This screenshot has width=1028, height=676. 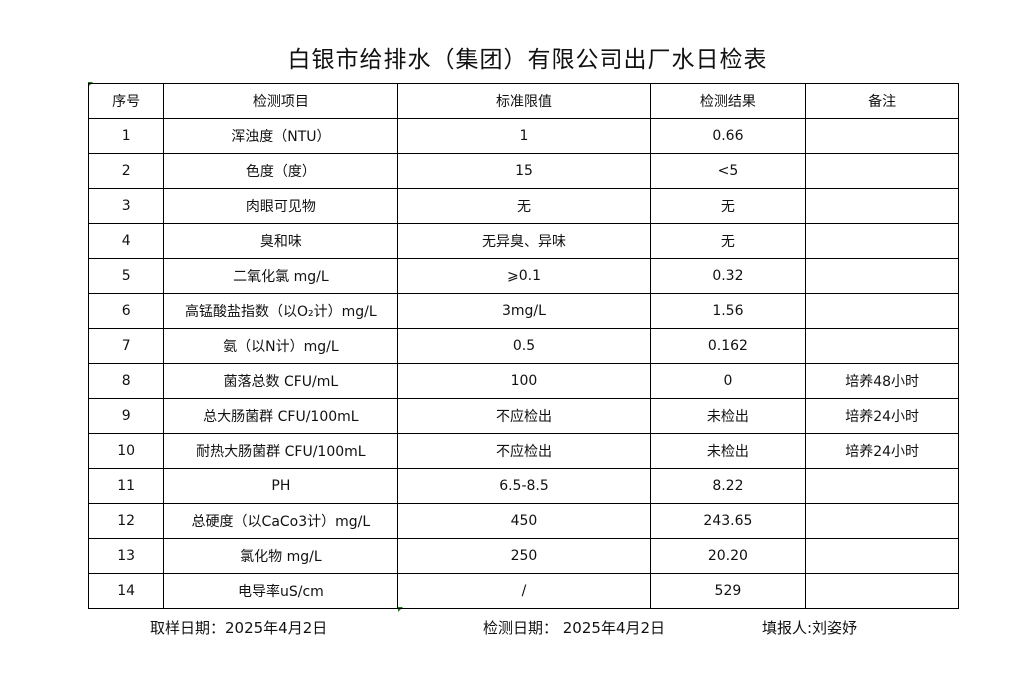 What do you see at coordinates (126, 416) in the screenshot?
I see `cell-index: 9` at bounding box center [126, 416].